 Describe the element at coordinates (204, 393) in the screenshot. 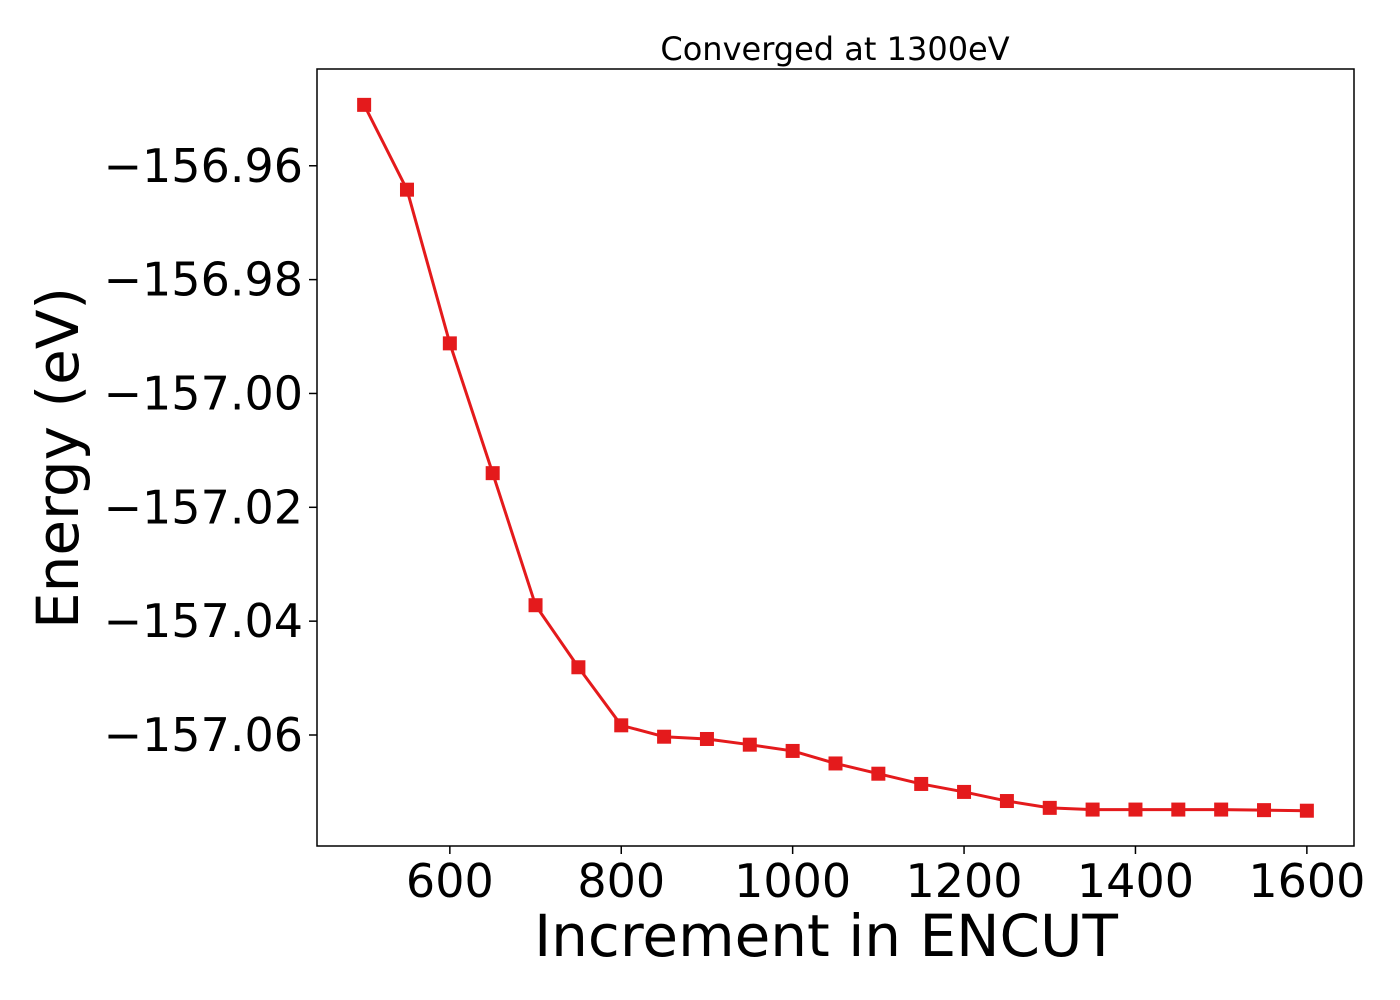

I see `y-tick-label-2: −157.00` at that location.